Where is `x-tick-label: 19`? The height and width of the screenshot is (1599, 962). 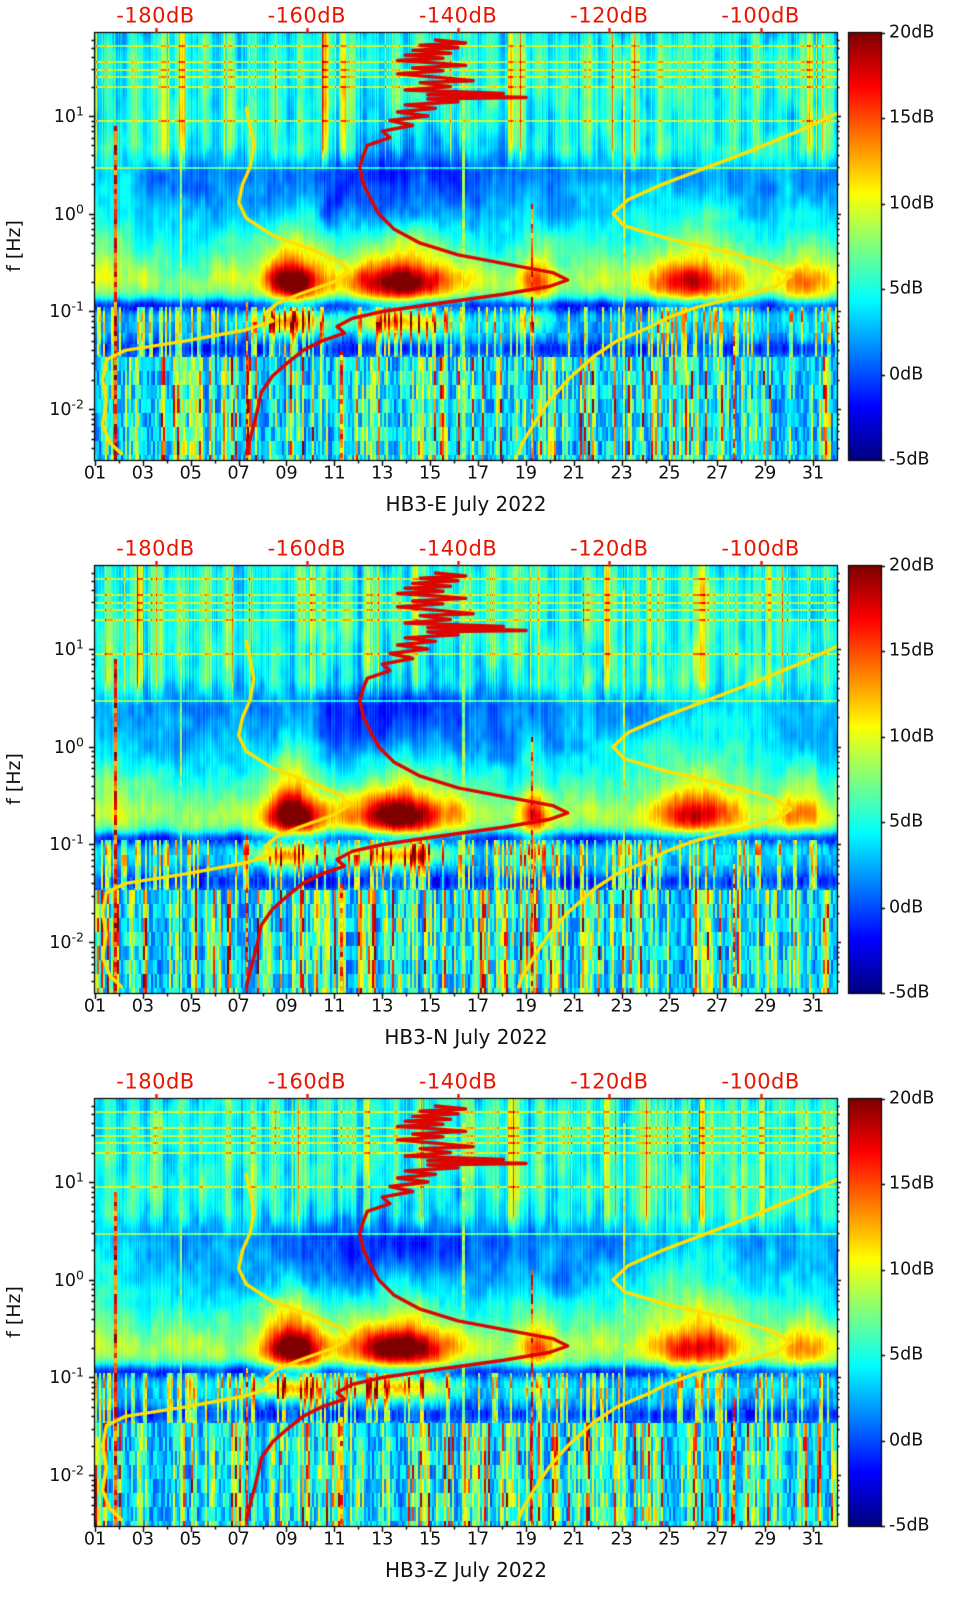 x-tick-label: 19 is located at coordinates (525, 1539).